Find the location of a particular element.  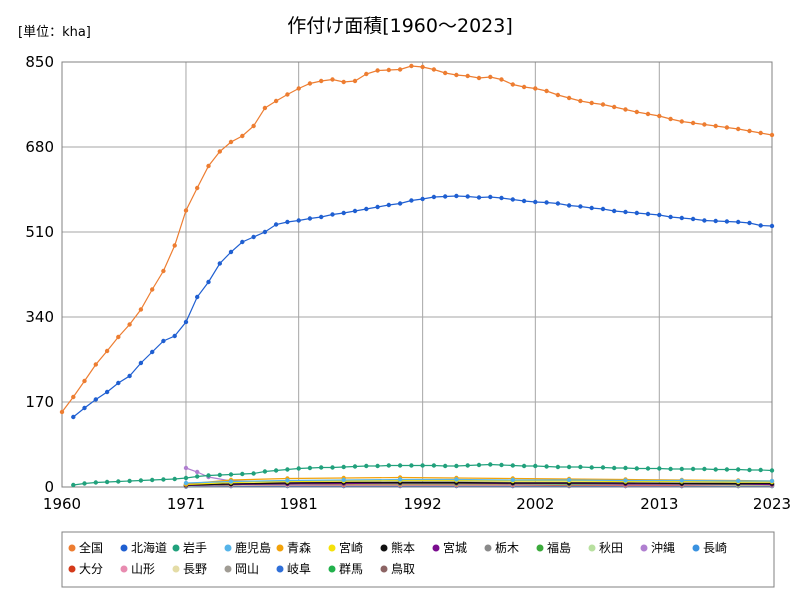

legend-label: 宮城 is located at coordinates (455, 547).